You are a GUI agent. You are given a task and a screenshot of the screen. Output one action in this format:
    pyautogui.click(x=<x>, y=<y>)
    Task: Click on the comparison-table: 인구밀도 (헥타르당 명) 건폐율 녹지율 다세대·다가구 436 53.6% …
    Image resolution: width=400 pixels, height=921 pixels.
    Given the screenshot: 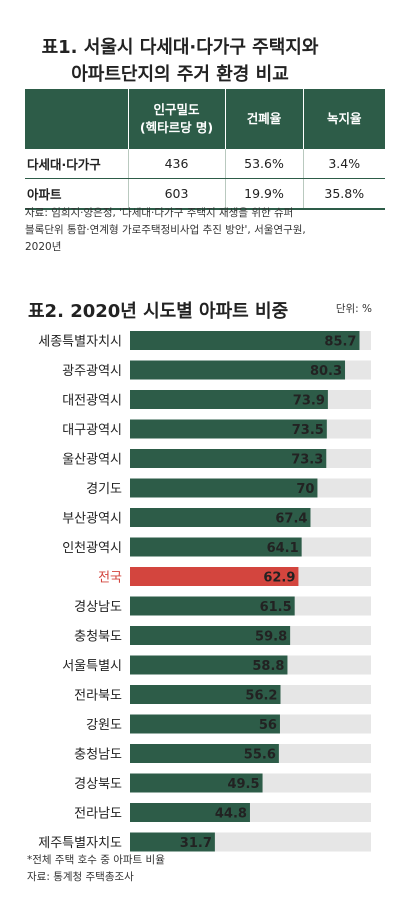 What is the action you would take?
    pyautogui.click(x=205, y=149)
    